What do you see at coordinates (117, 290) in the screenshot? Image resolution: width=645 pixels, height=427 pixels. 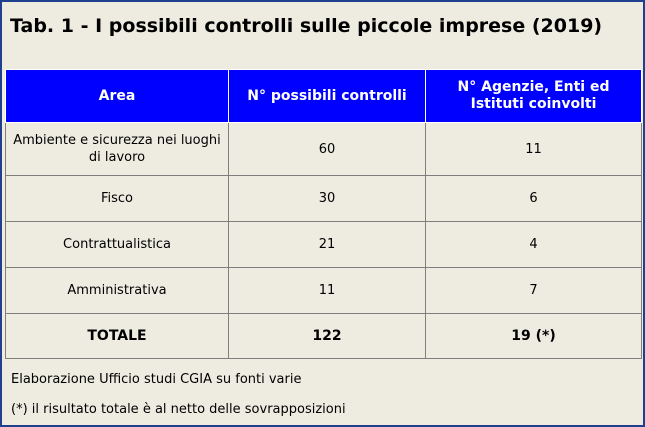 I see `cell-area: Amministrativa` at bounding box center [117, 290].